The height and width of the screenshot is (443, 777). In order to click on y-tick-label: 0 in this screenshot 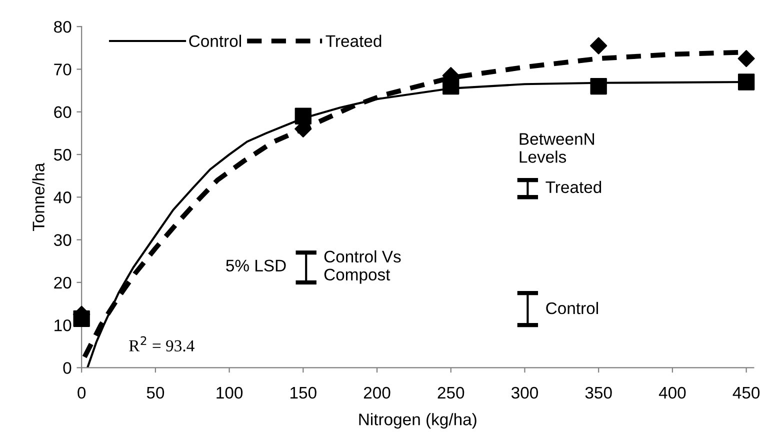, I will do `click(67, 368)`.